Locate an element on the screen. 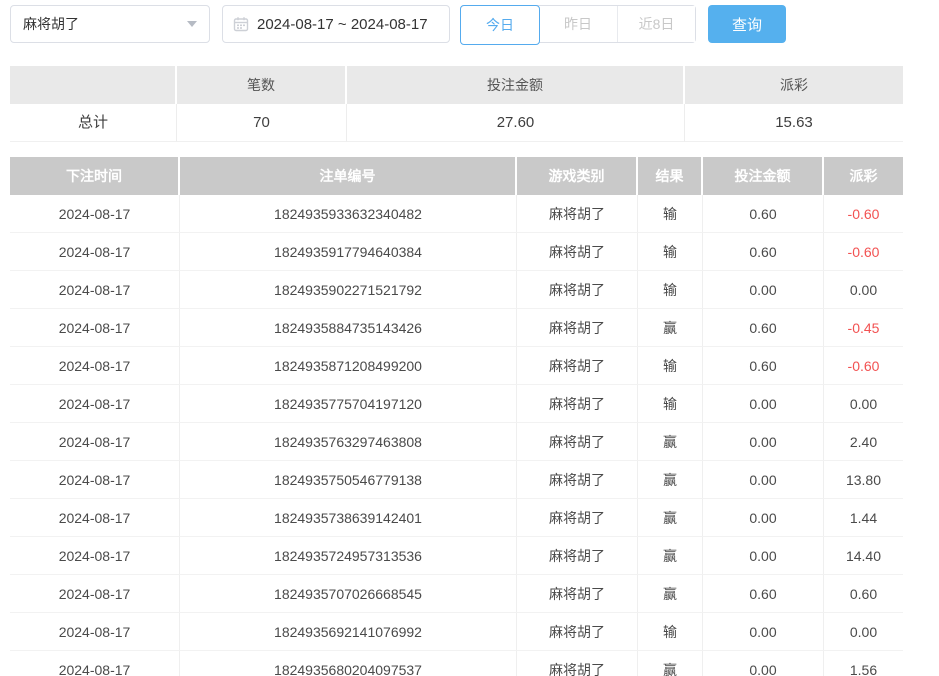  header-bet-time: 下注时间 is located at coordinates (95, 176).